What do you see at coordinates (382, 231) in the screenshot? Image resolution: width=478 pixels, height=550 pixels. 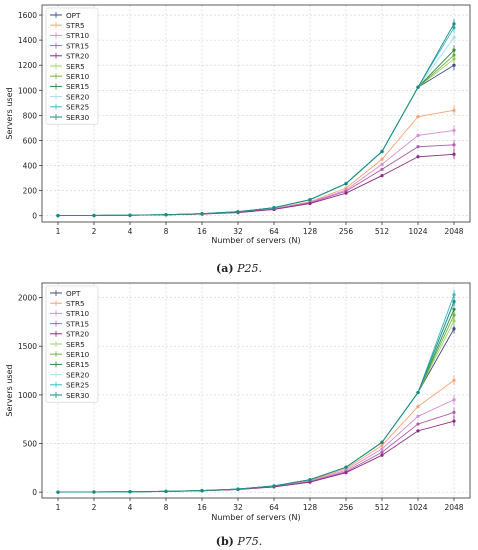 I see `x-tick-label: 512` at bounding box center [382, 231].